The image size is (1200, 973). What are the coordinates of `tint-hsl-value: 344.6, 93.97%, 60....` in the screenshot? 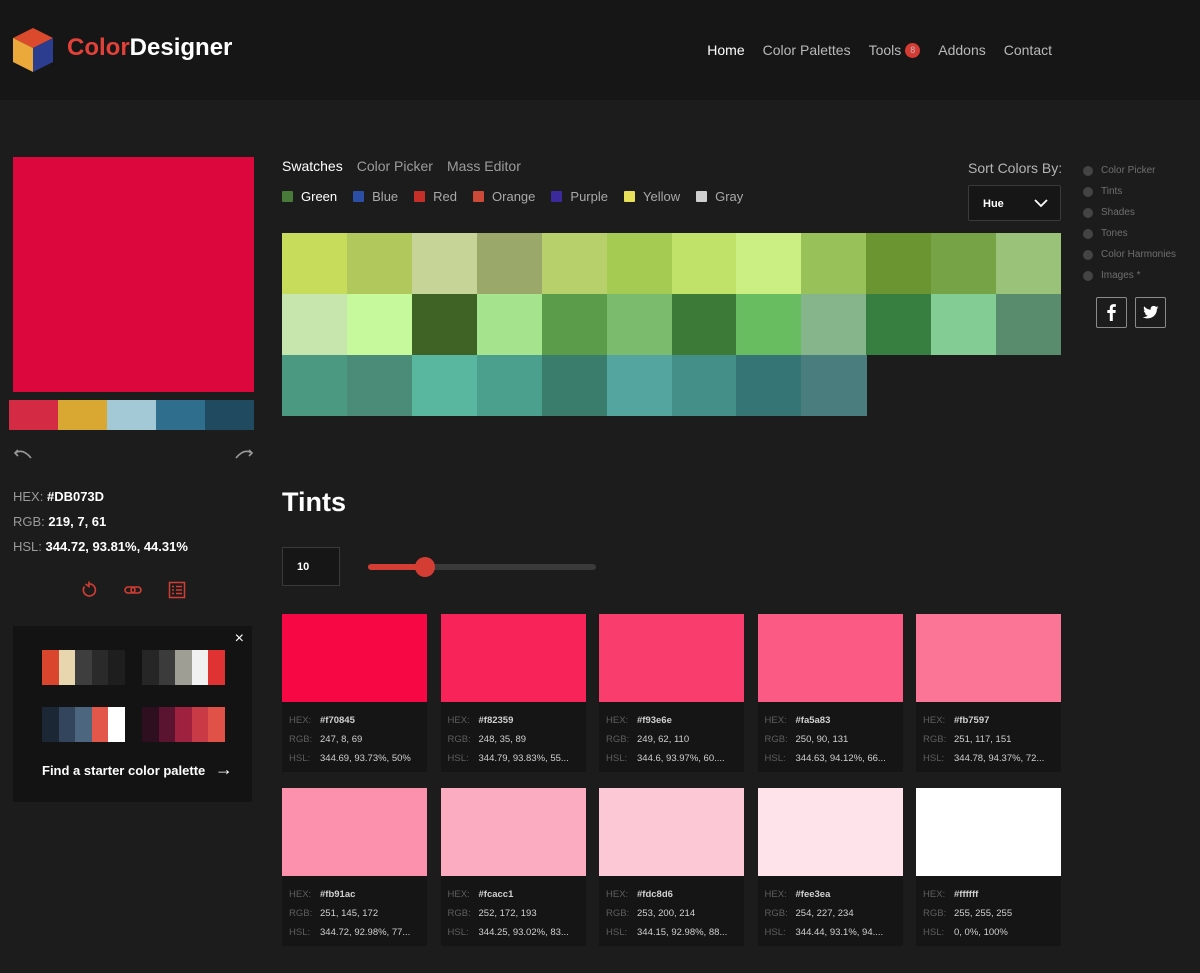 It's located at (681, 758).